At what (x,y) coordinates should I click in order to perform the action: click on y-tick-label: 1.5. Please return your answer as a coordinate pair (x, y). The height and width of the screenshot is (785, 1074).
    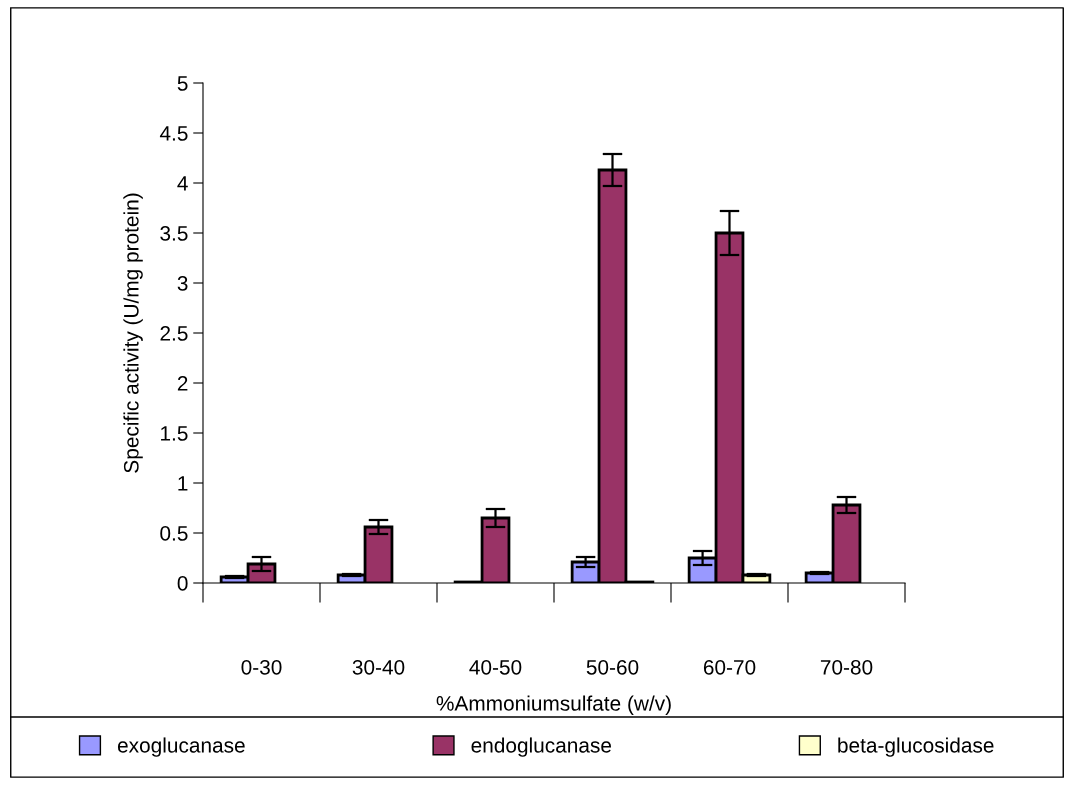
    Looking at the image, I should click on (174, 433).